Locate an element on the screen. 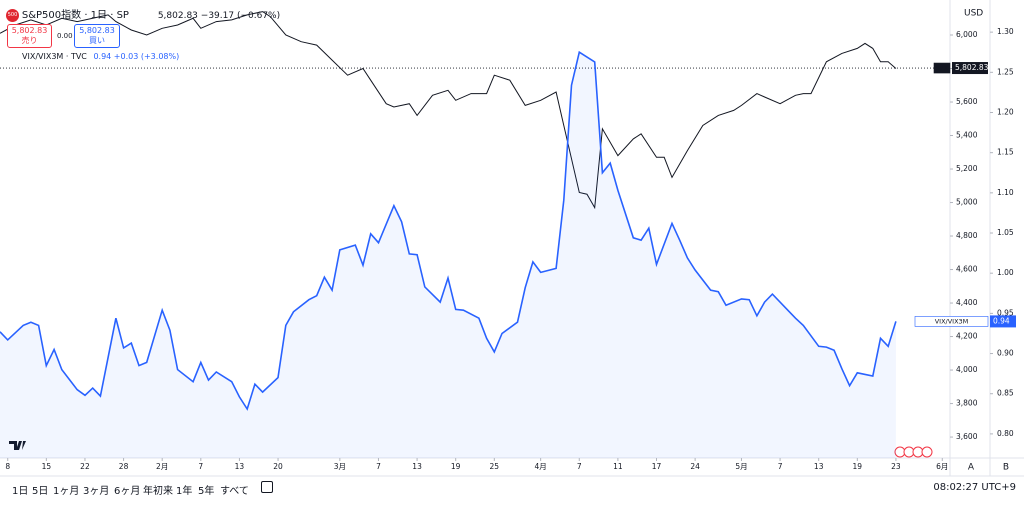  buy-price: 5,802.83 is located at coordinates (97, 30).